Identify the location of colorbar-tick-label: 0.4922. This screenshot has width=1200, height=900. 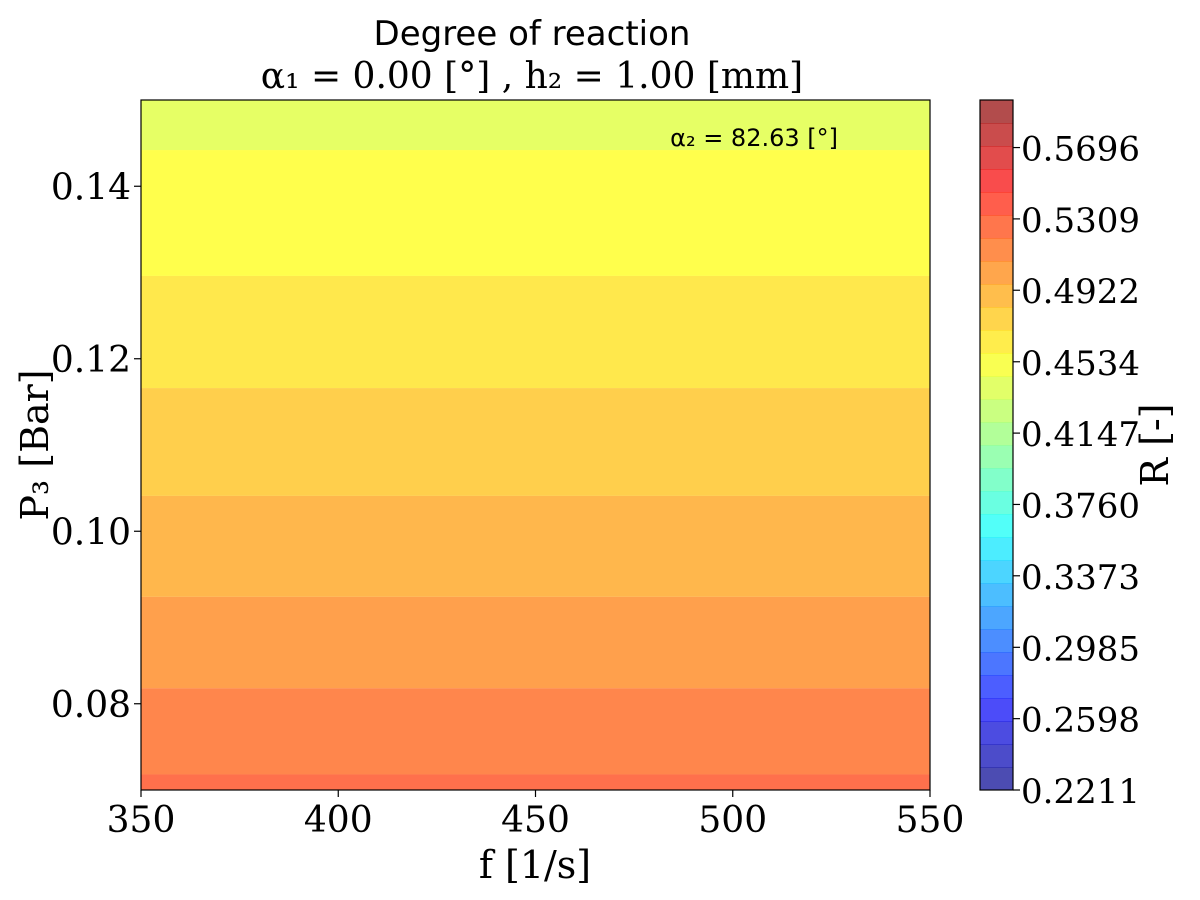
(1080, 292).